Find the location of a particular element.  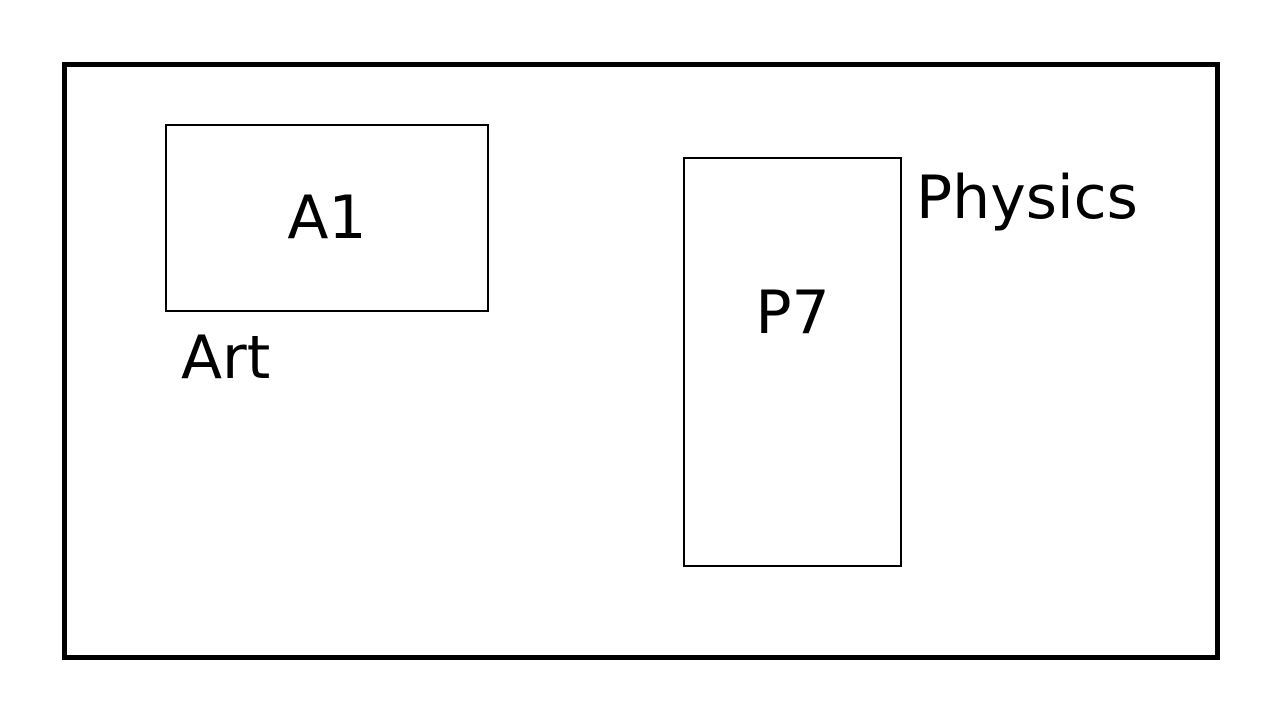

room-a1: A1 is located at coordinates (327, 218).